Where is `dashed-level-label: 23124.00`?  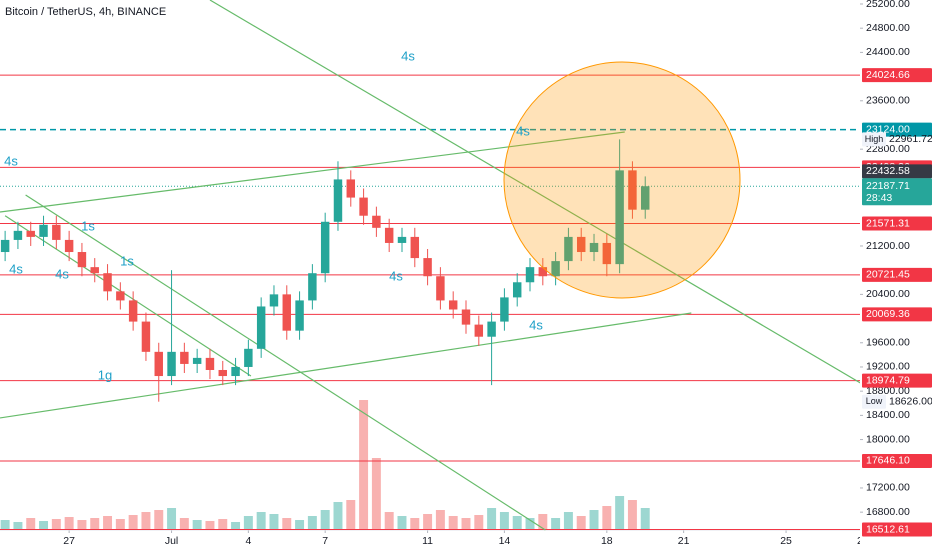
dashed-level-label: 23124.00 is located at coordinates (888, 129).